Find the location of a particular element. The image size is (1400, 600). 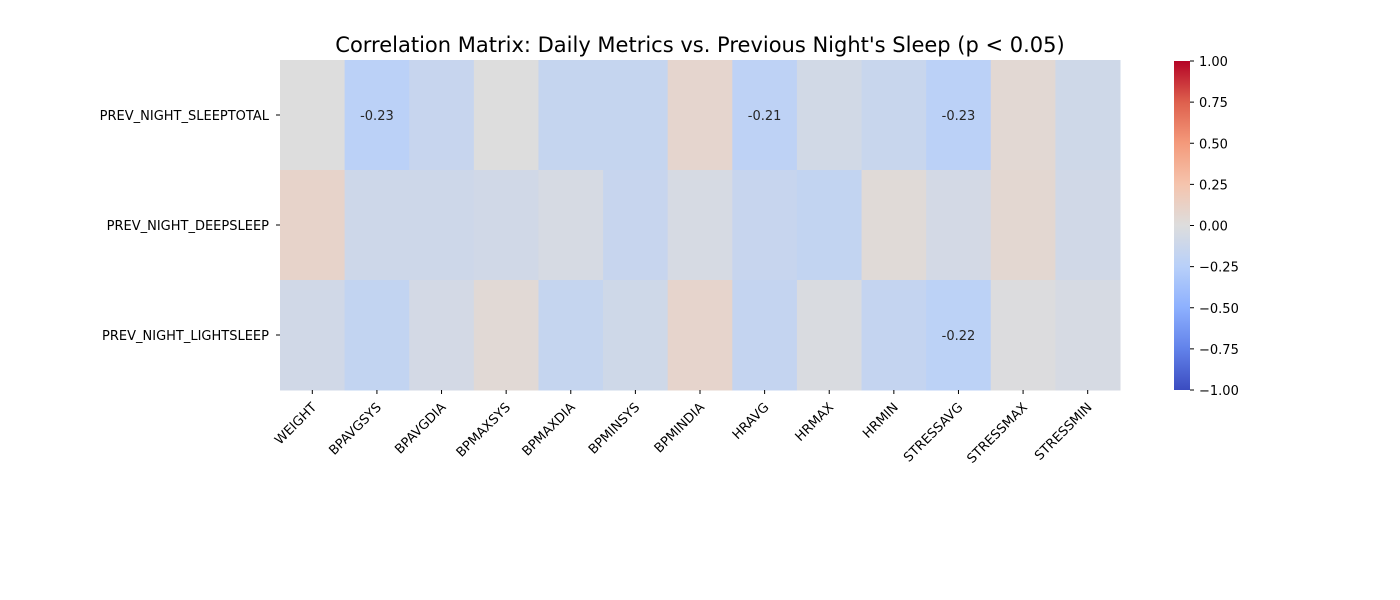

x-tick-label: BPMINDIA is located at coordinates (680, 428).